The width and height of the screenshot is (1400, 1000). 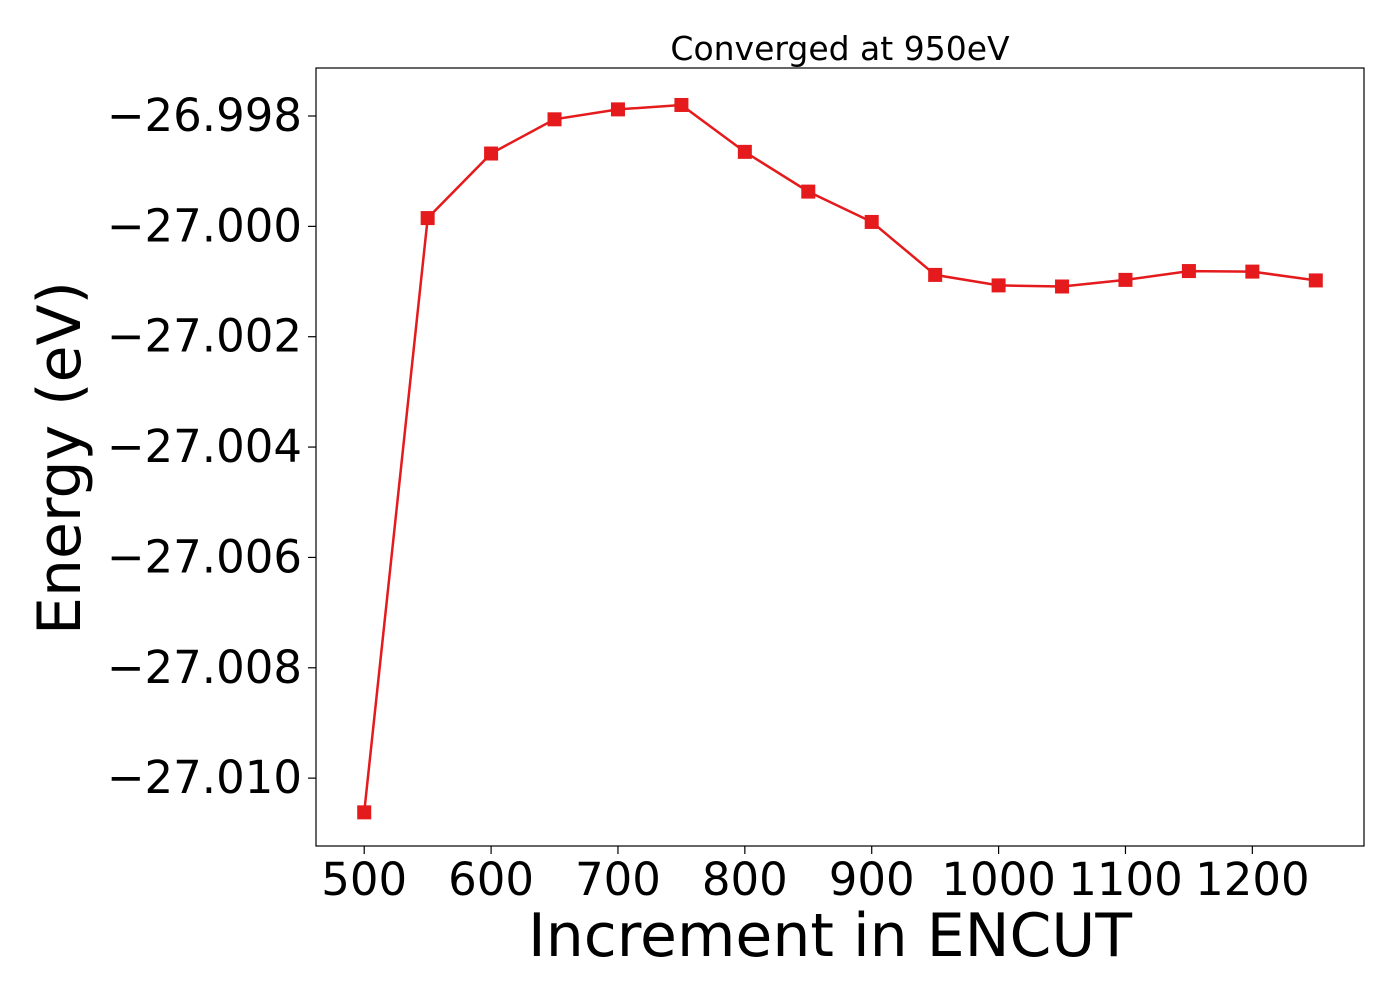 What do you see at coordinates (618, 879) in the screenshot?
I see `x-tick-label: 700` at bounding box center [618, 879].